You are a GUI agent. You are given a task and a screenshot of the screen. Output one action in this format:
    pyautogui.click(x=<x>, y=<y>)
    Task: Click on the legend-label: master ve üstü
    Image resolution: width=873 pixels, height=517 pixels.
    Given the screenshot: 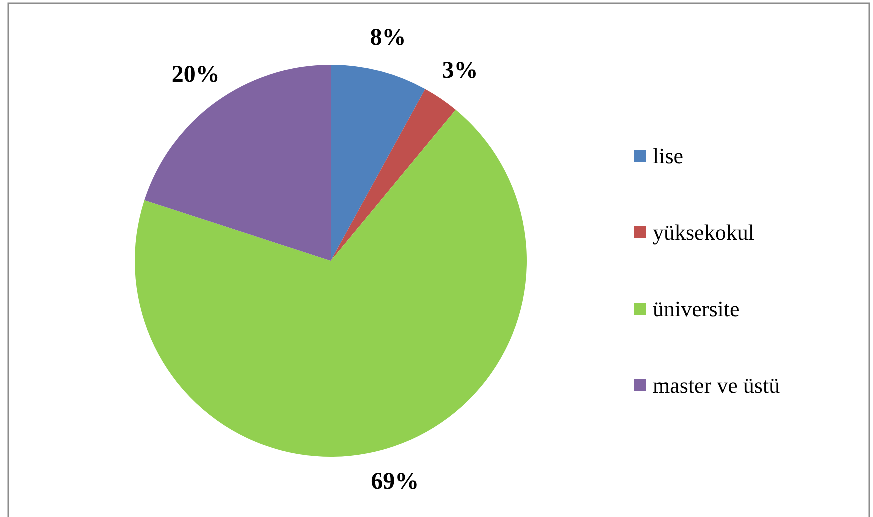 What is the action you would take?
    pyautogui.click(x=716, y=385)
    